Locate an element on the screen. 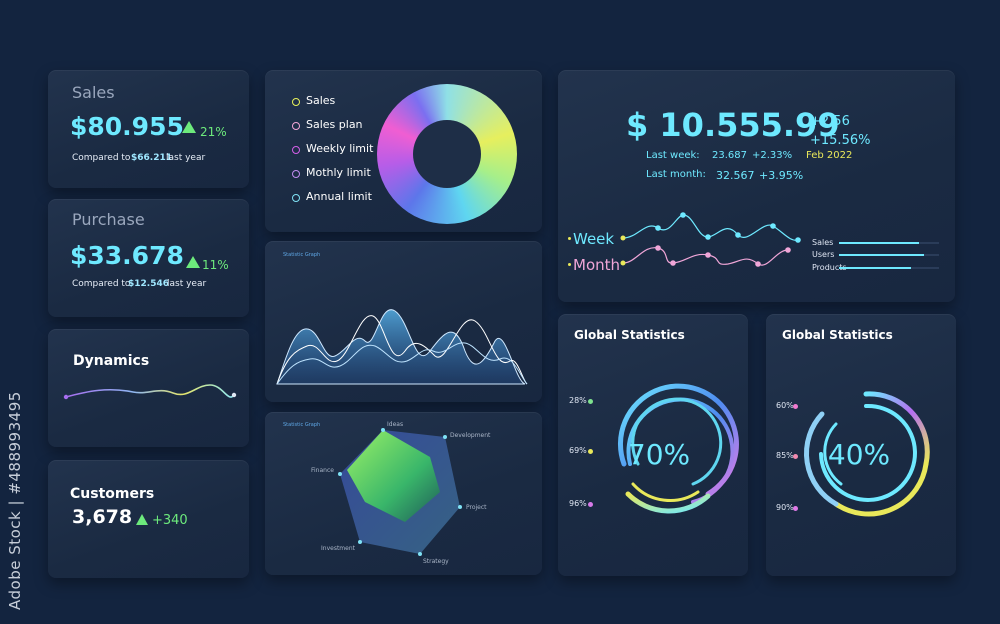 The height and width of the screenshot is (624, 1000). stat-row-label: 28% is located at coordinates (578, 400).